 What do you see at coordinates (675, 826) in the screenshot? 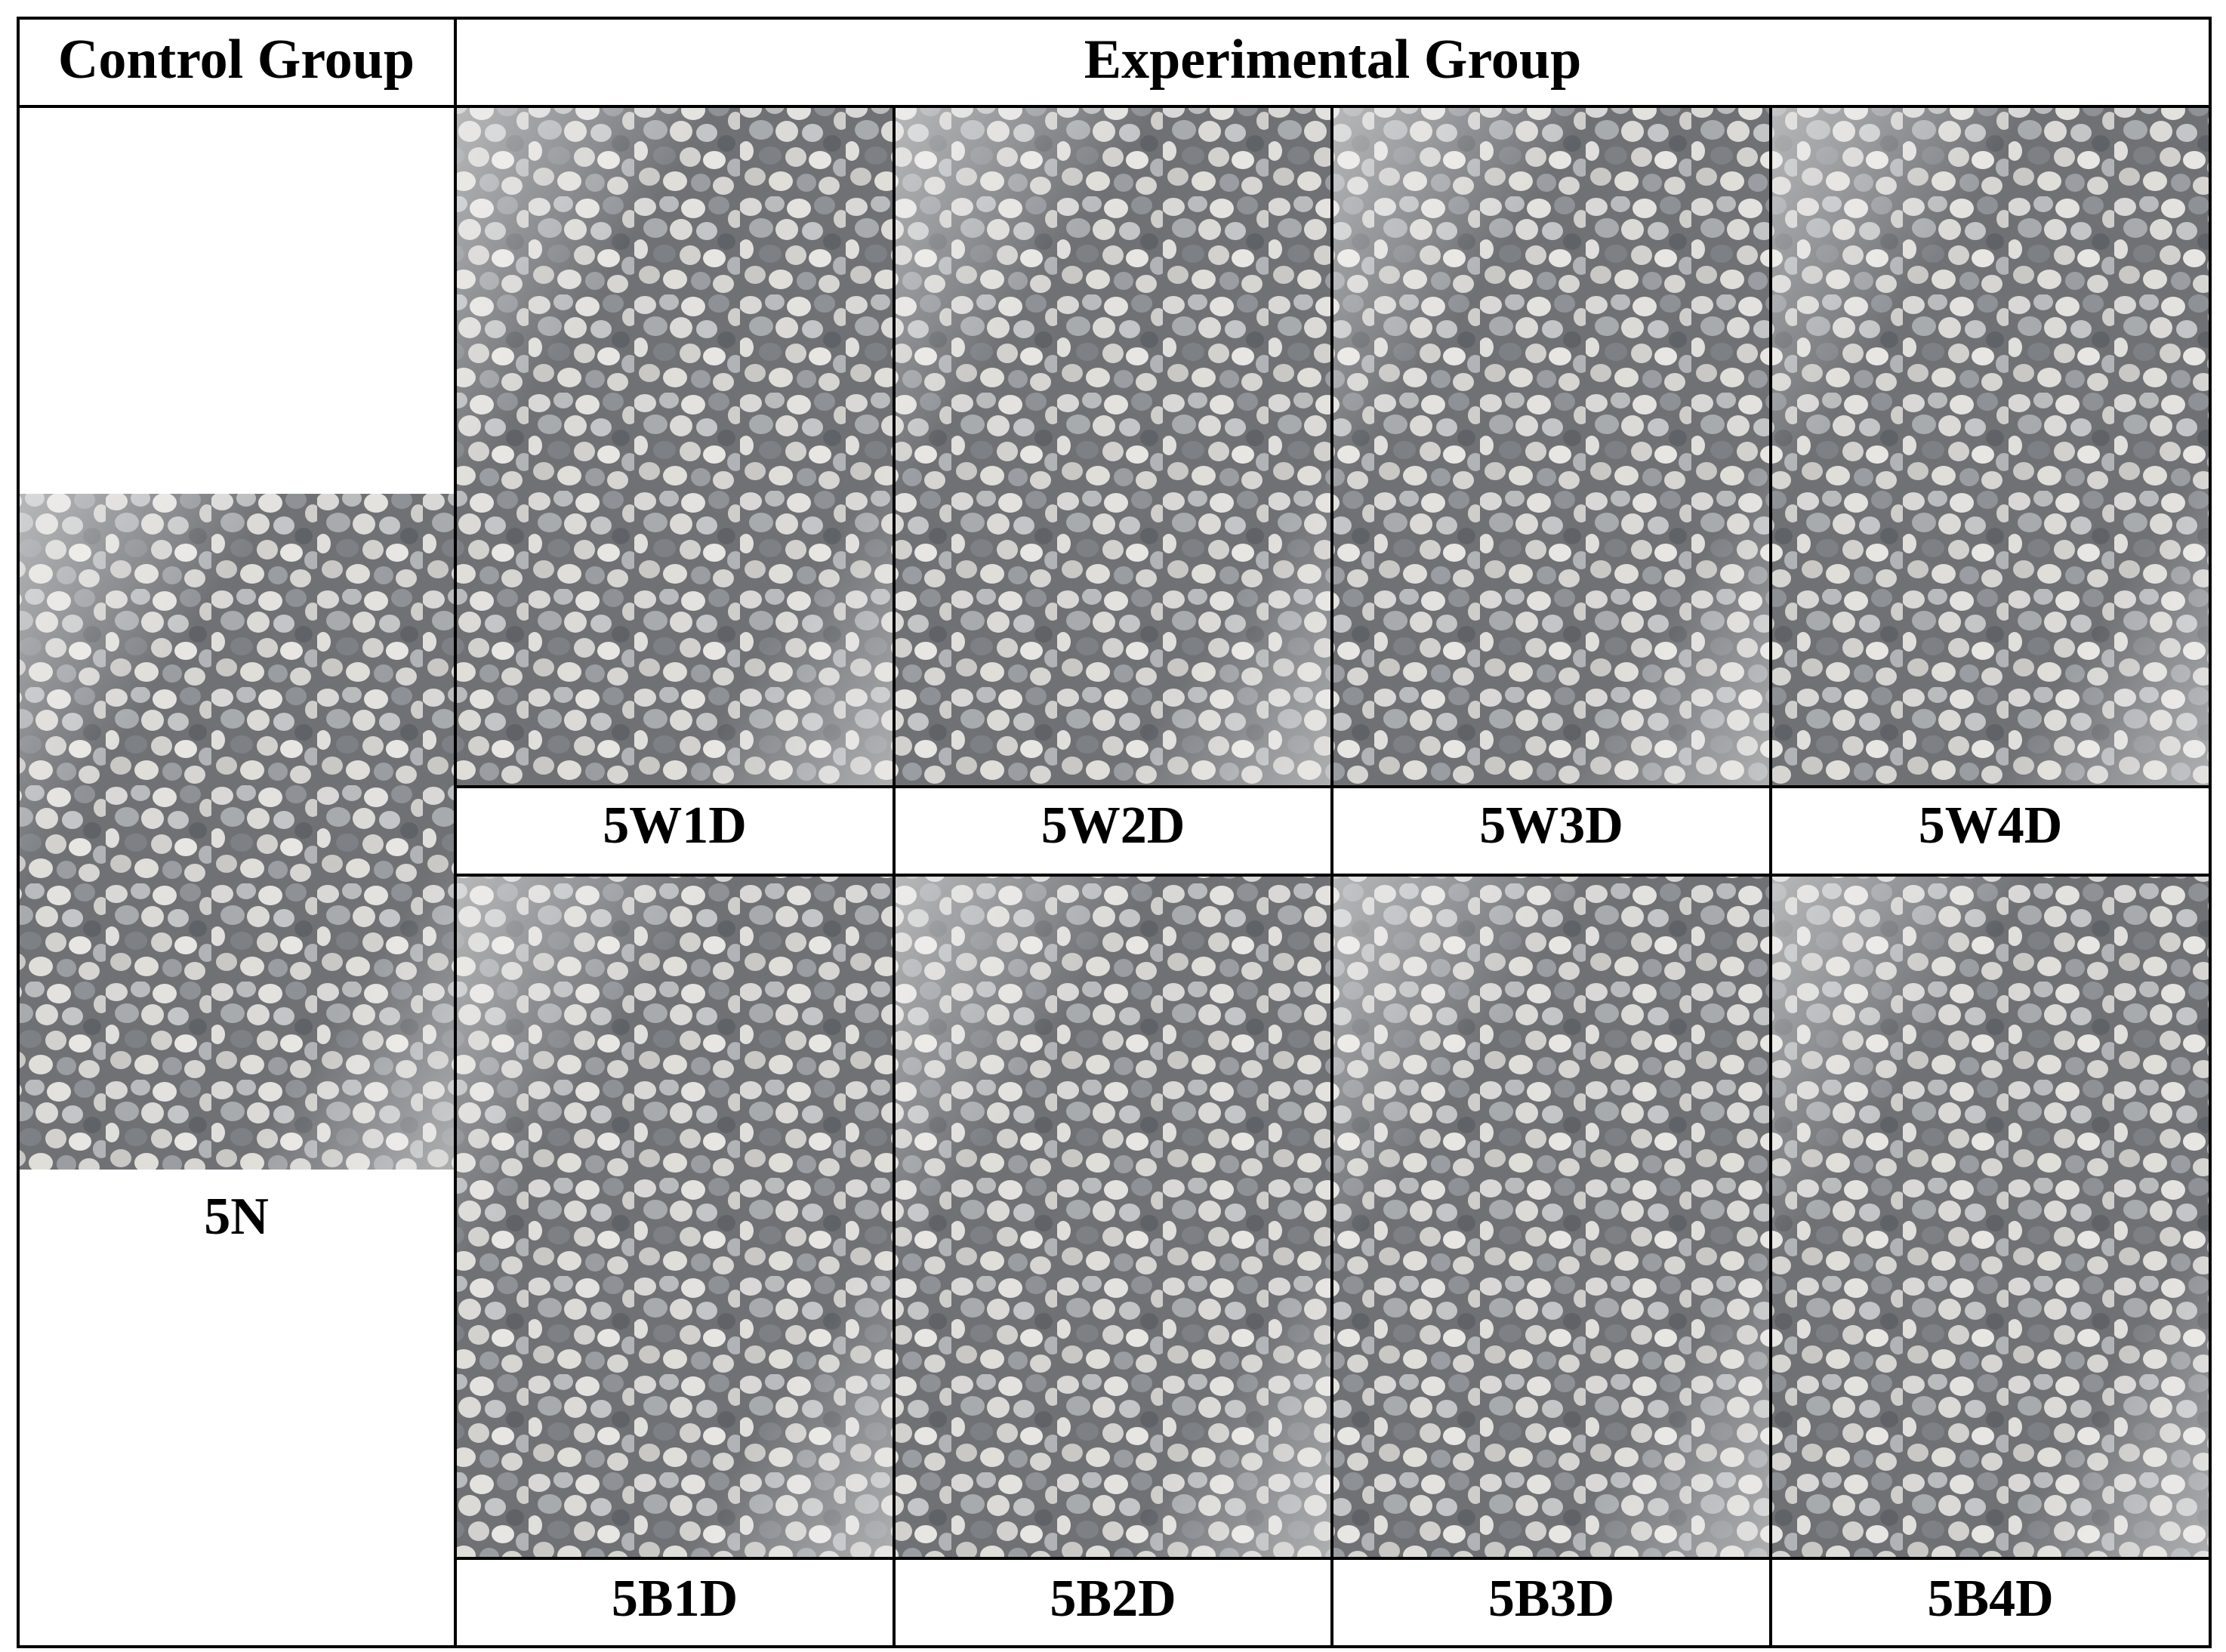
I see `sample-label: 5W1D` at bounding box center [675, 826].